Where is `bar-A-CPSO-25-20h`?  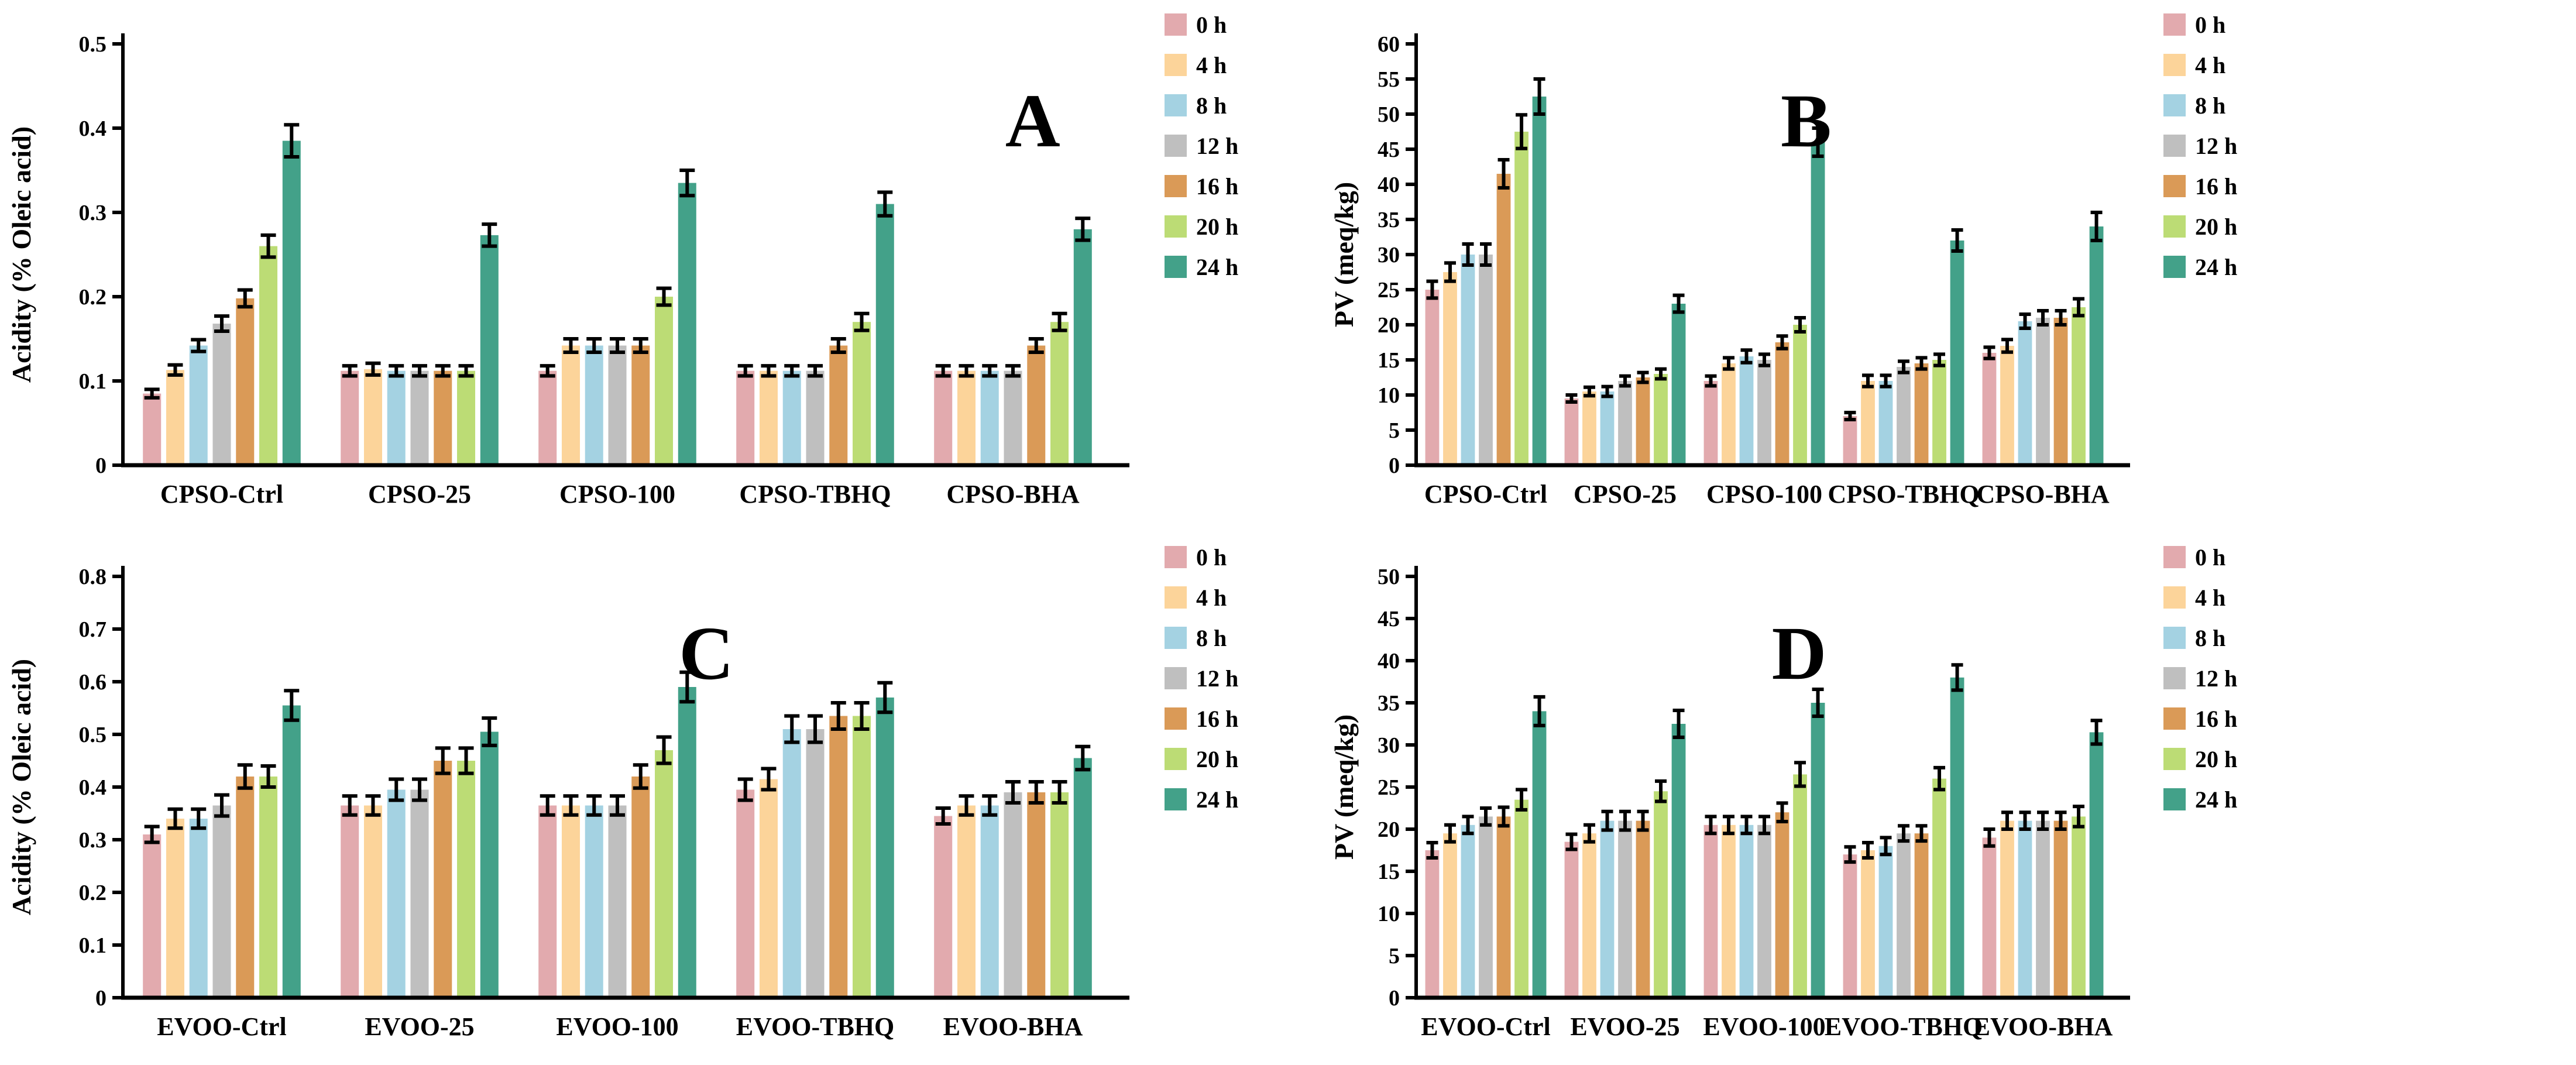 bar-A-CPSO-25-20h is located at coordinates (466, 418).